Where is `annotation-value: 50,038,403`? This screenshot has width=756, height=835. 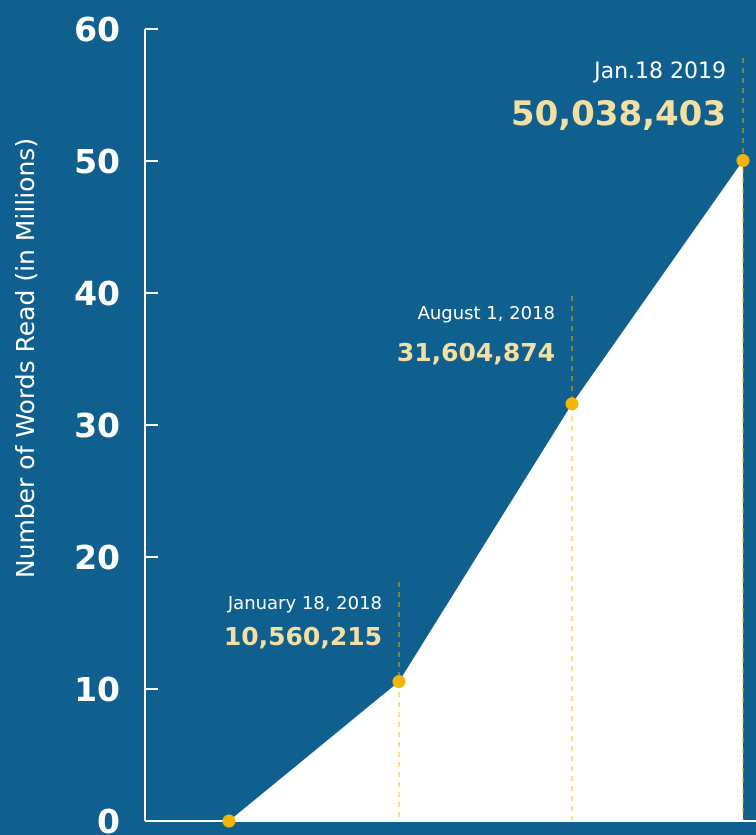
annotation-value: 50,038,403 is located at coordinates (618, 114).